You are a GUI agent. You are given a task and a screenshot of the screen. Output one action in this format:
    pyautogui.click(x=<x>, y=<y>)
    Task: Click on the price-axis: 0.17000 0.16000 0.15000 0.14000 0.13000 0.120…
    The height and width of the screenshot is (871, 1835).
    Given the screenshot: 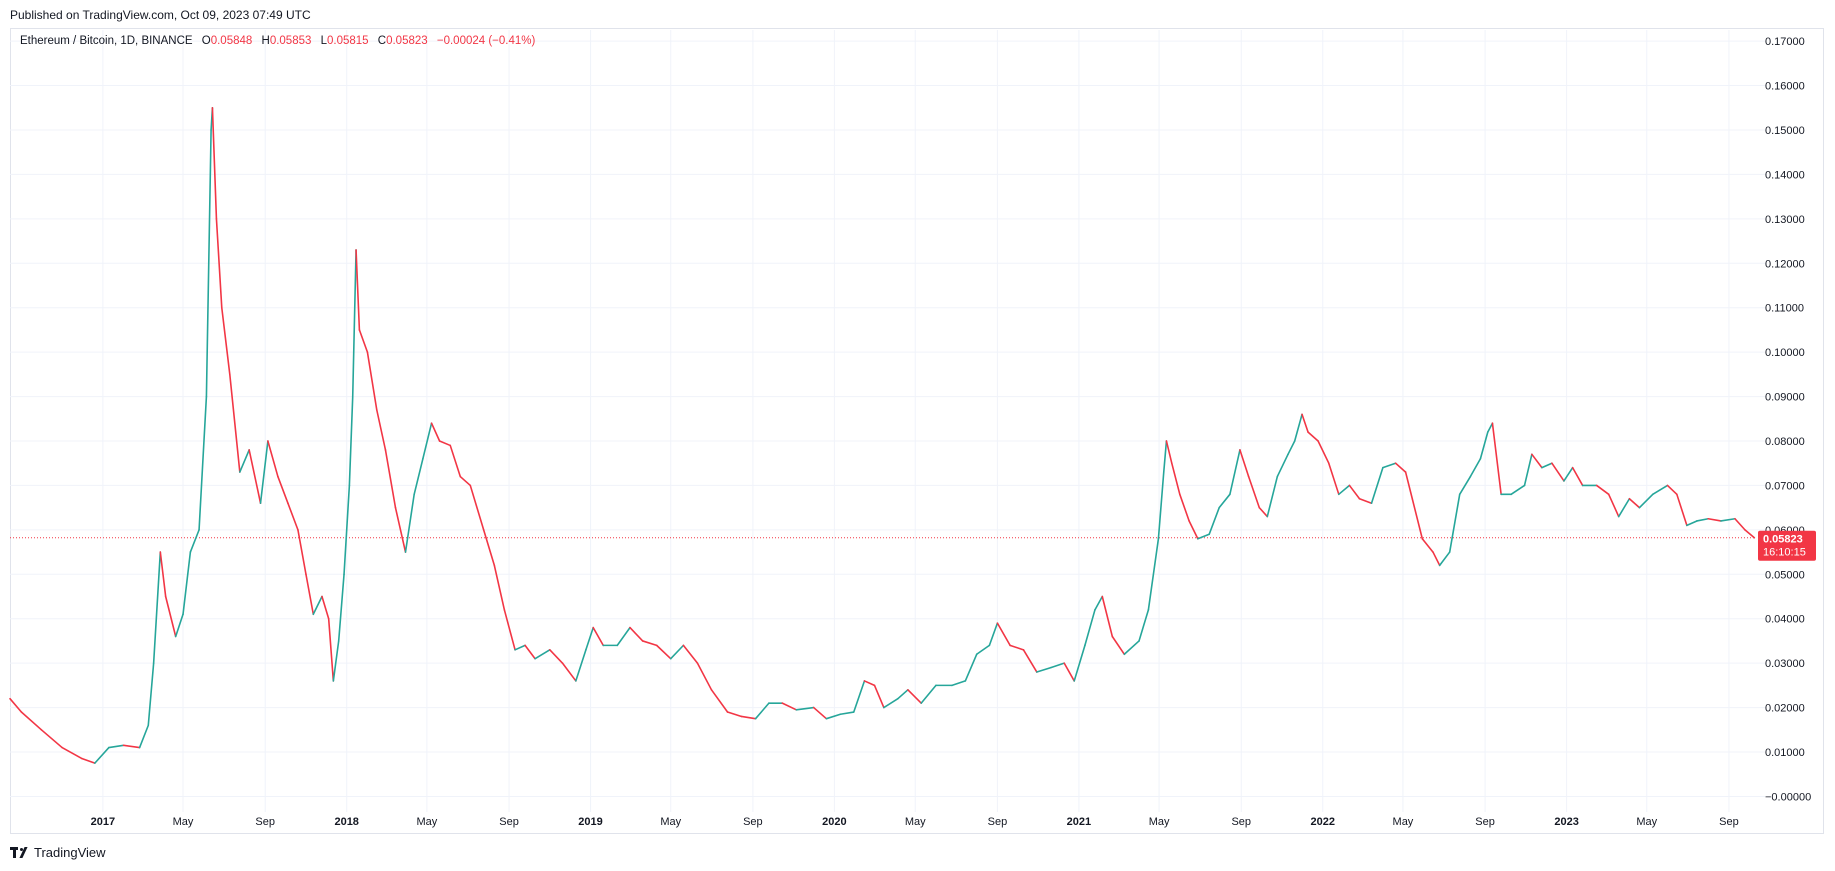 What is the action you would take?
    pyautogui.click(x=1788, y=419)
    